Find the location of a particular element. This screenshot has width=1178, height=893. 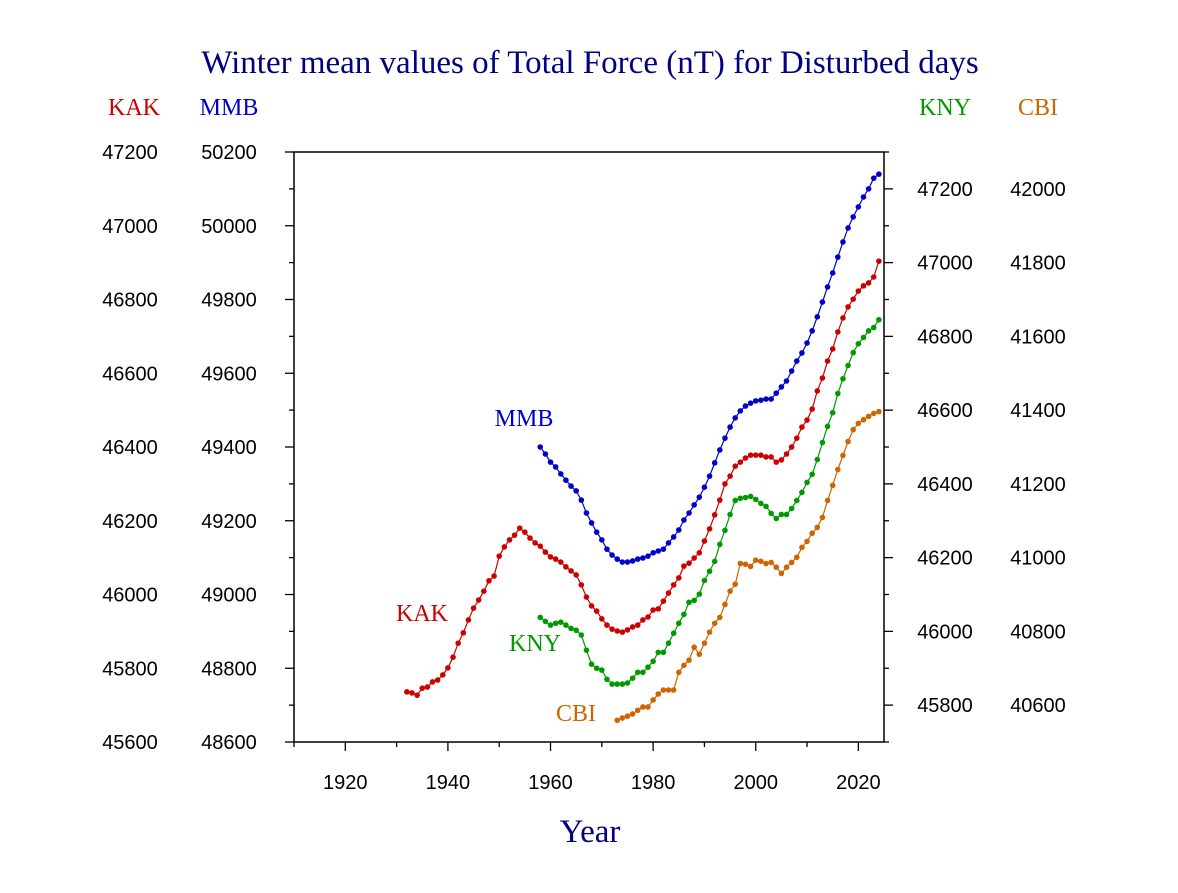

y-tick-label-kny: 46000 is located at coordinates (945, 632).